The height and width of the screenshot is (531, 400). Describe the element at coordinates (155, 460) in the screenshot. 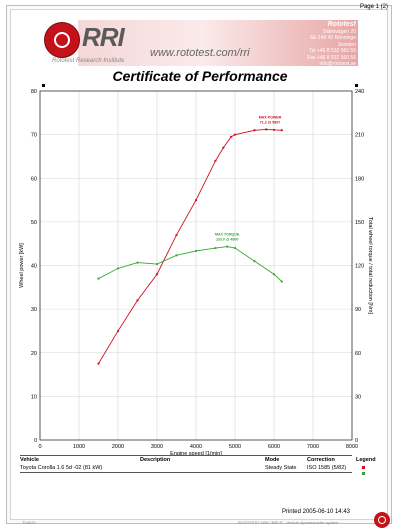

I see `header-description: Description` at that location.